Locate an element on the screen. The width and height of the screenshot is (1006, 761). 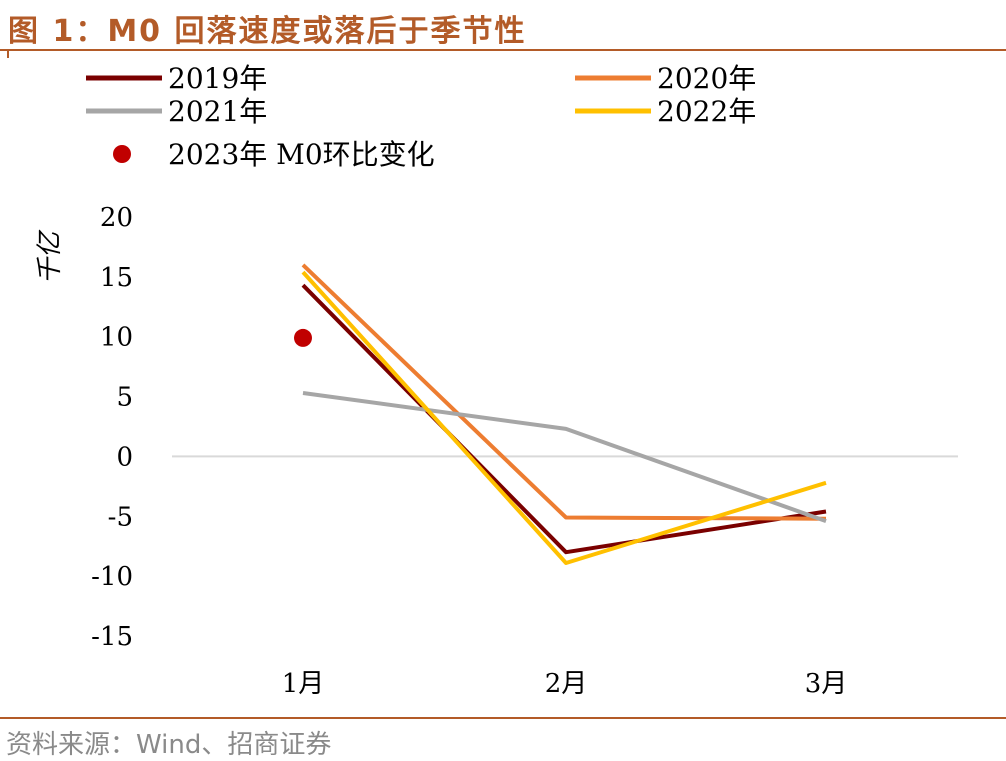
y-axis-label: 千亿 is located at coordinates (50, 256).